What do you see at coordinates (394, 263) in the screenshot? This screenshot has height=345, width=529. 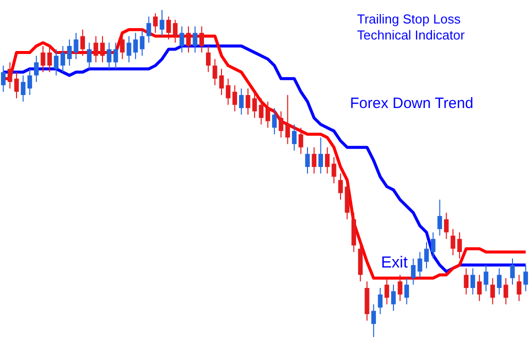 I see `annotation: Exit` at bounding box center [394, 263].